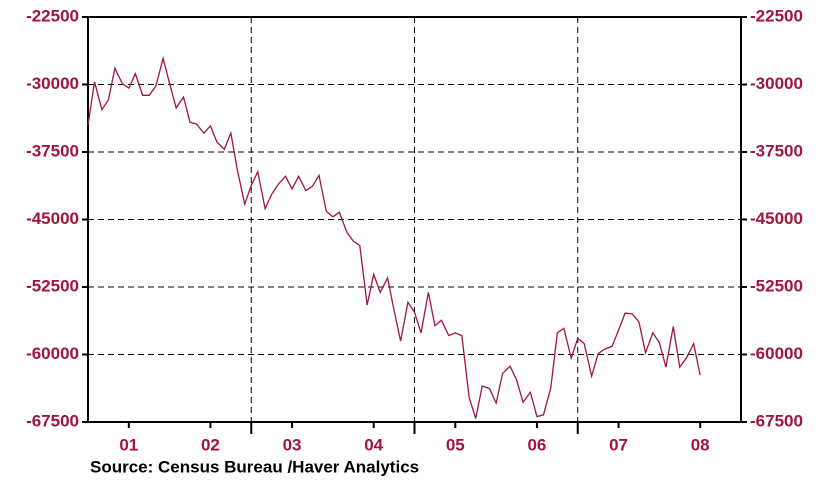  What do you see at coordinates (373, 444) in the screenshot?
I see `x-tick-label: 04` at bounding box center [373, 444].